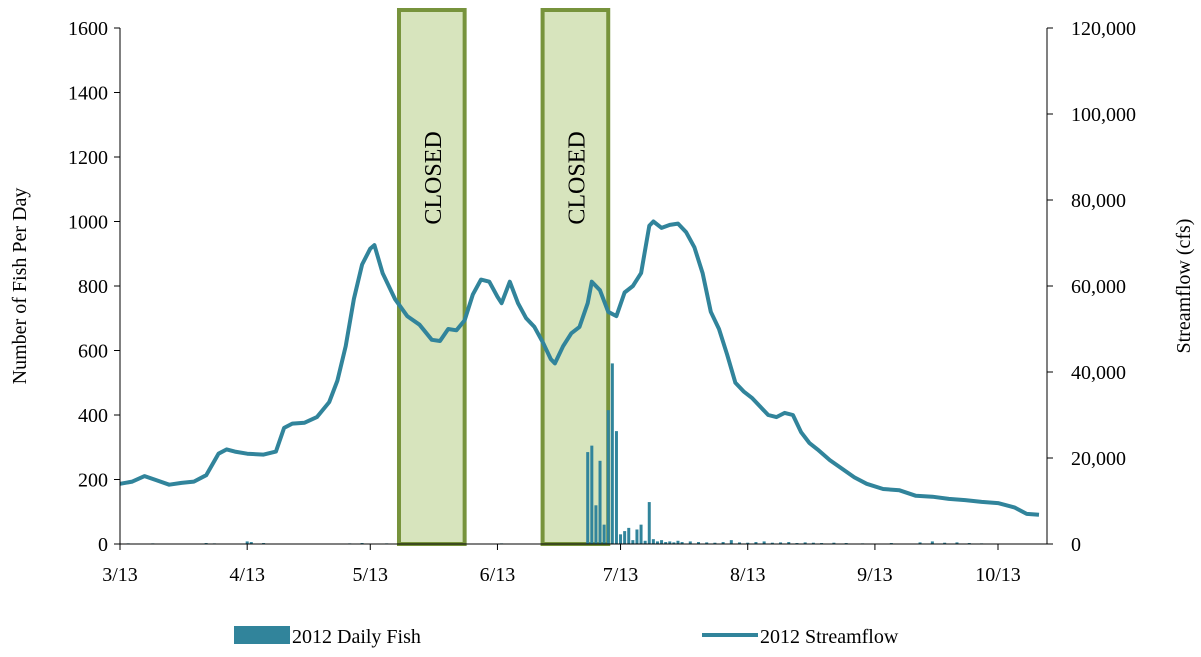 Image resolution: width=1201 pixels, height=657 pixels. Describe the element at coordinates (998, 575) in the screenshot. I see `x-tick-label: 10/13` at that location.